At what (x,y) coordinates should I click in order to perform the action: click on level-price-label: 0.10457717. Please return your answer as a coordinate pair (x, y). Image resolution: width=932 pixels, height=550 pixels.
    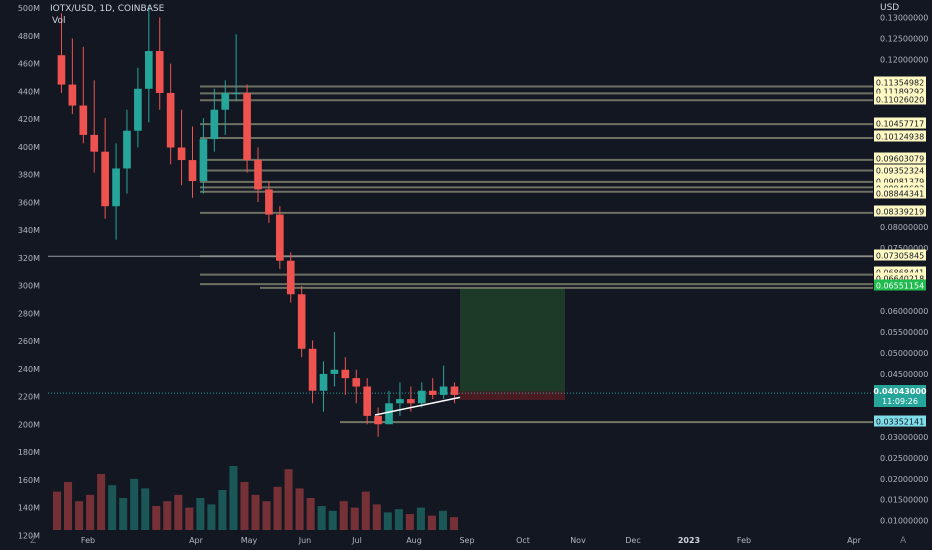
    Looking at the image, I should click on (900, 124).